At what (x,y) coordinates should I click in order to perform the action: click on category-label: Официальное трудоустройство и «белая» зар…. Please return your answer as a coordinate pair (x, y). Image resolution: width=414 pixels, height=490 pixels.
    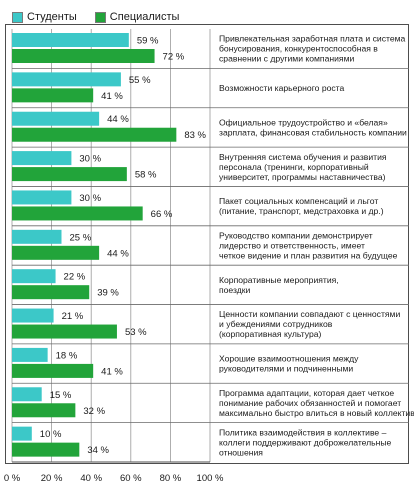
    Looking at the image, I should click on (313, 127).